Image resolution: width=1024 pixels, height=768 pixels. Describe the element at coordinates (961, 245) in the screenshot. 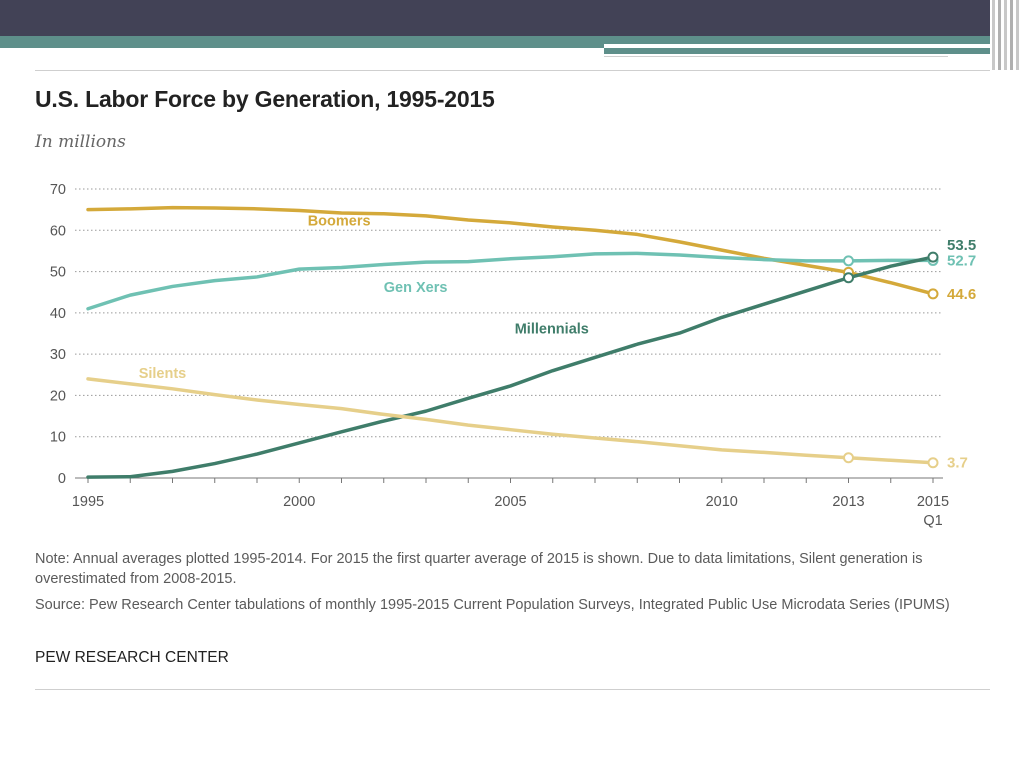

I see `end-value-label-millennials: 53.5` at that location.